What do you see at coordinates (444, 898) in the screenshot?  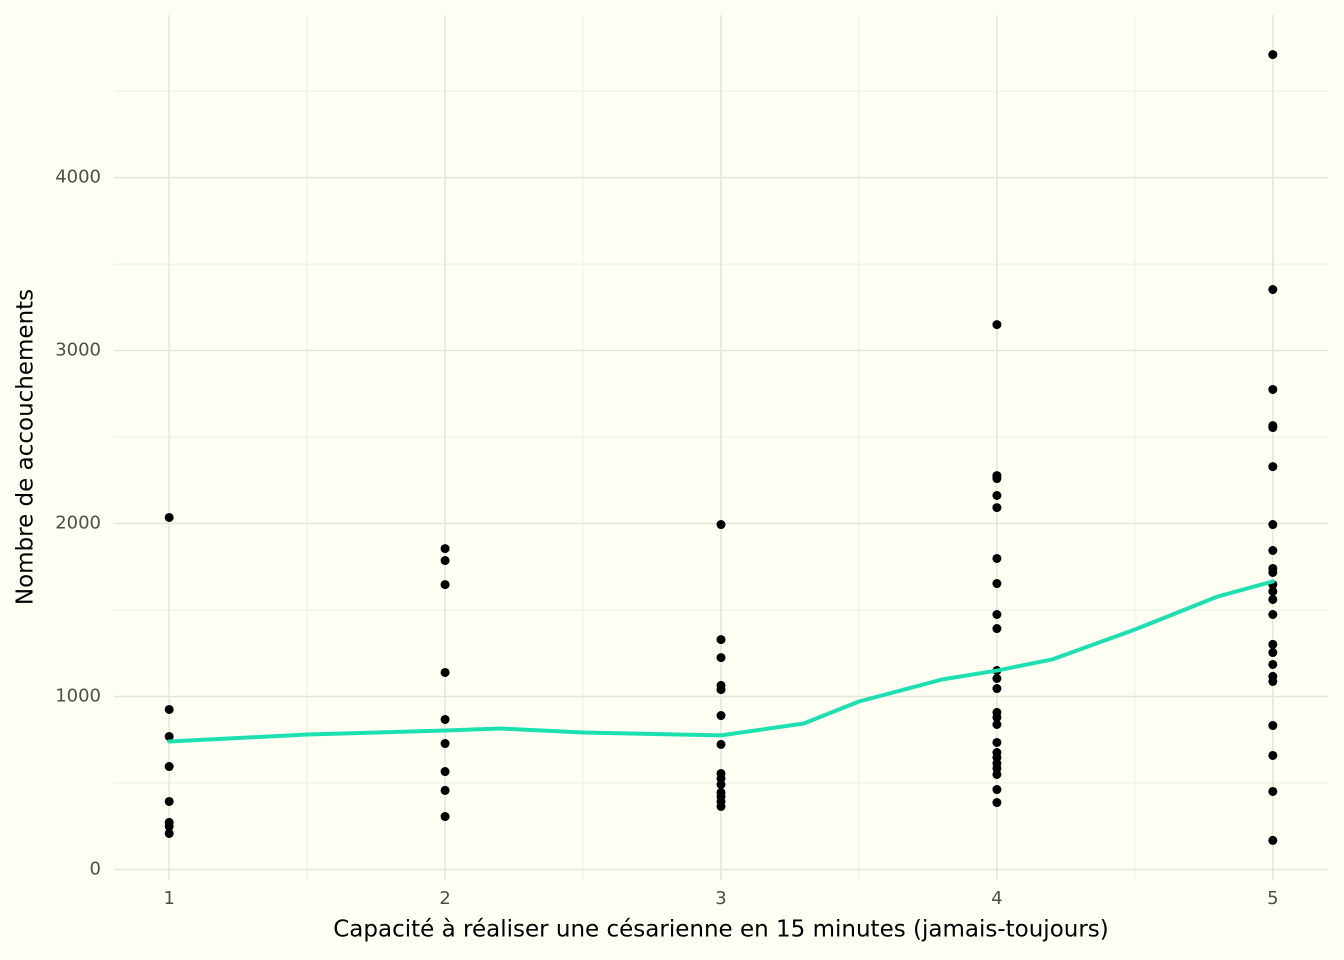 I see `x-tick-label: 2` at bounding box center [444, 898].